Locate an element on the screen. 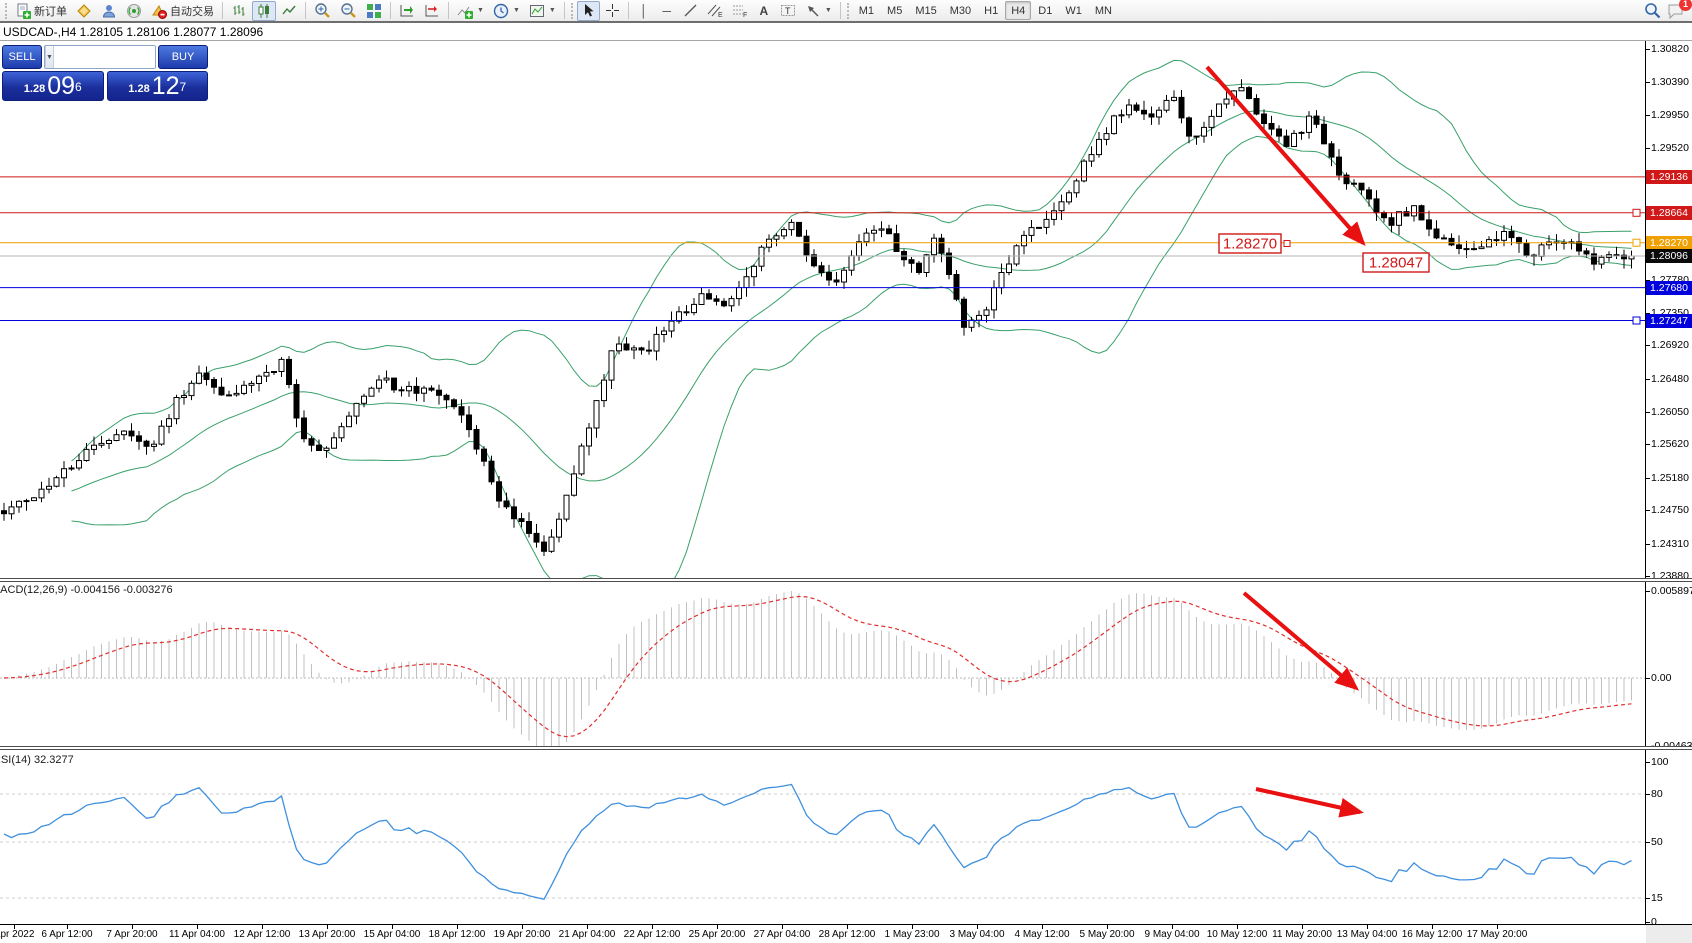  time-axis-label: 5 Apr 2022 is located at coordinates (17, 934).